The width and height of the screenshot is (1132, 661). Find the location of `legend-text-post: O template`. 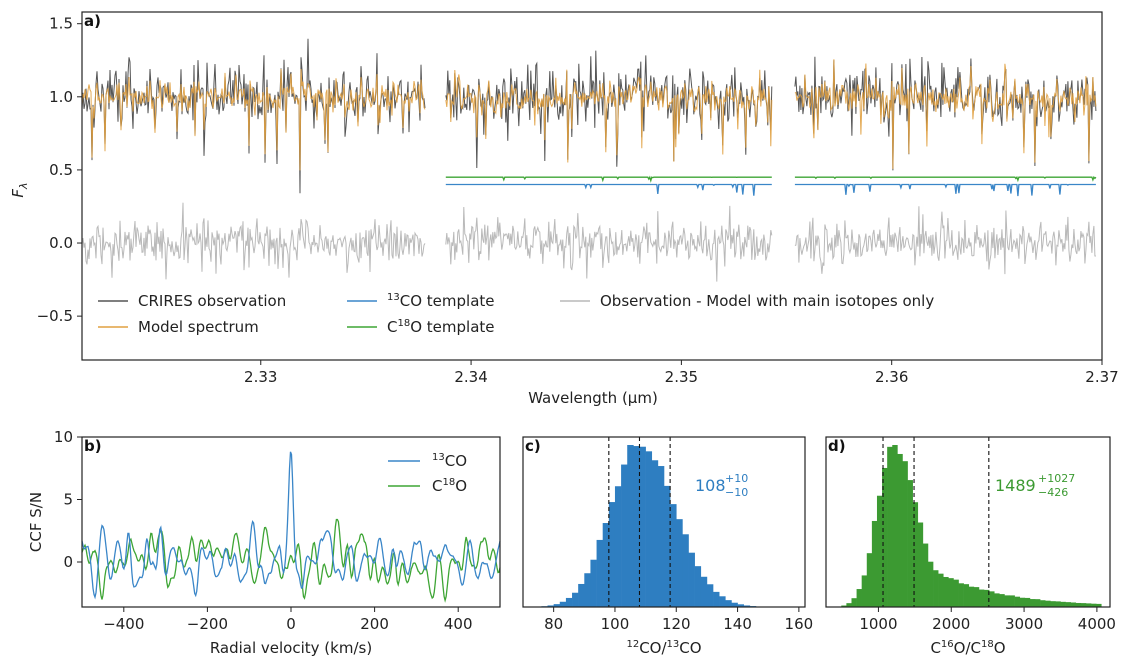

legend-text-post: O template is located at coordinates (452, 327).